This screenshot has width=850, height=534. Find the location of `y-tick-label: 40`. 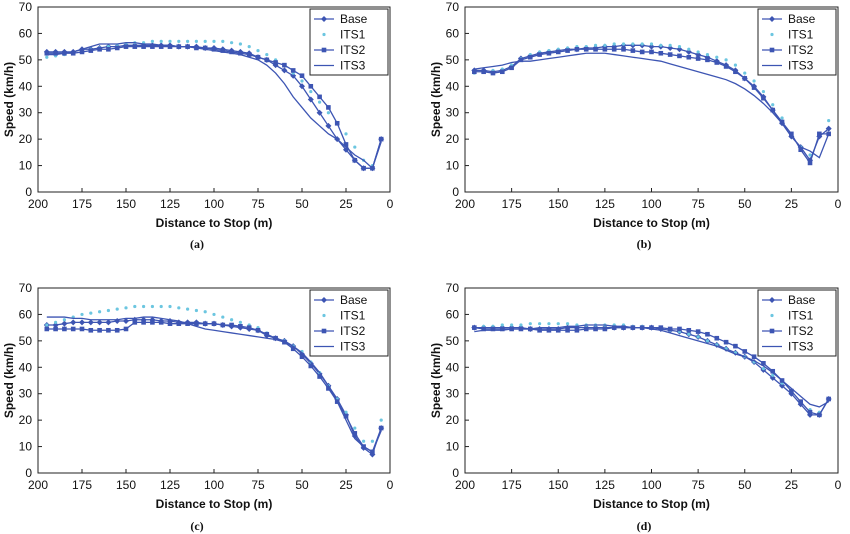

y-tick-label: 40 is located at coordinates (453, 367).